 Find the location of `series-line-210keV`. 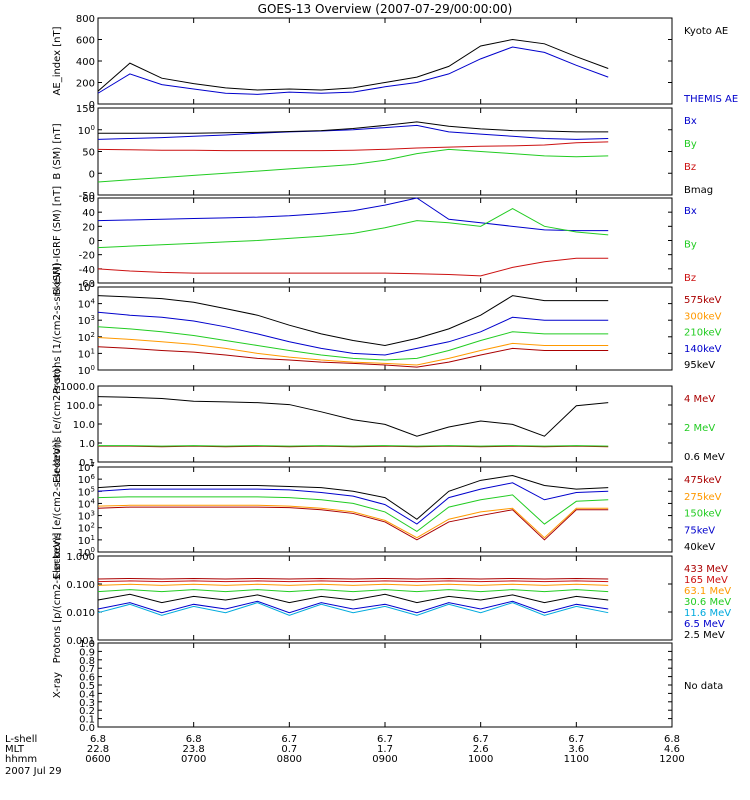

series-line-210keV is located at coordinates (353, 343).